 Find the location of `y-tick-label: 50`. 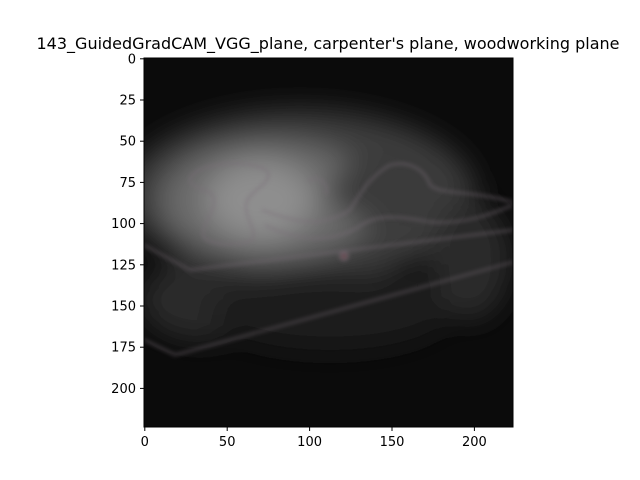

y-tick-label: 50 is located at coordinates (127, 142).